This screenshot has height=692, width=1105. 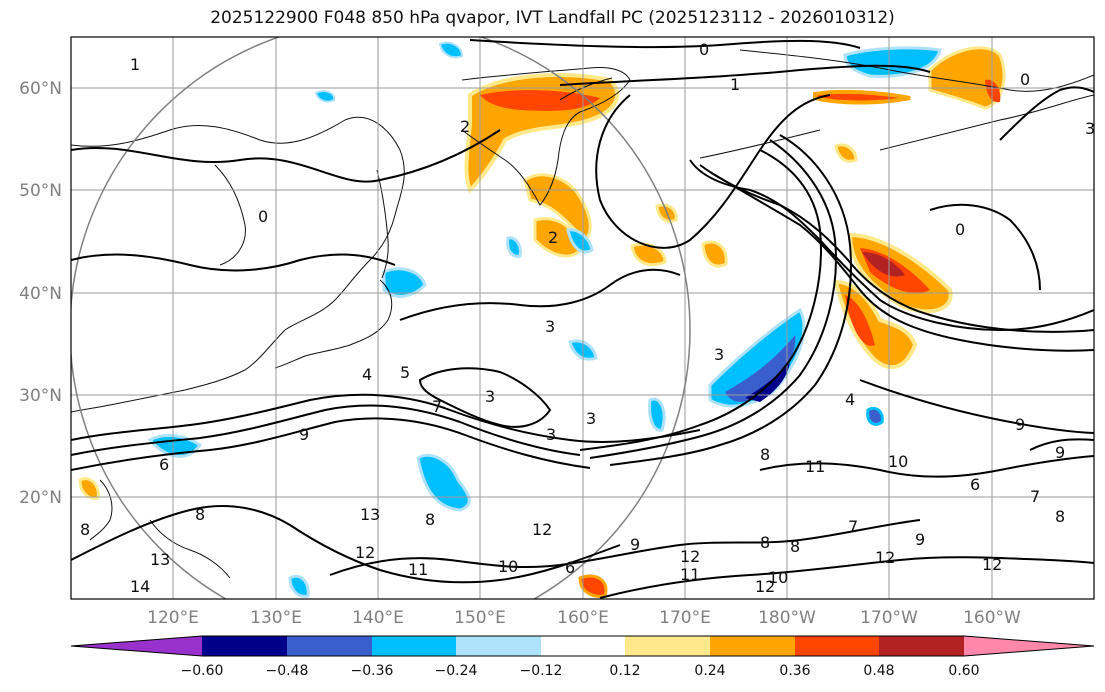 I want to click on lon-label: 170°W, so click(x=889, y=618).